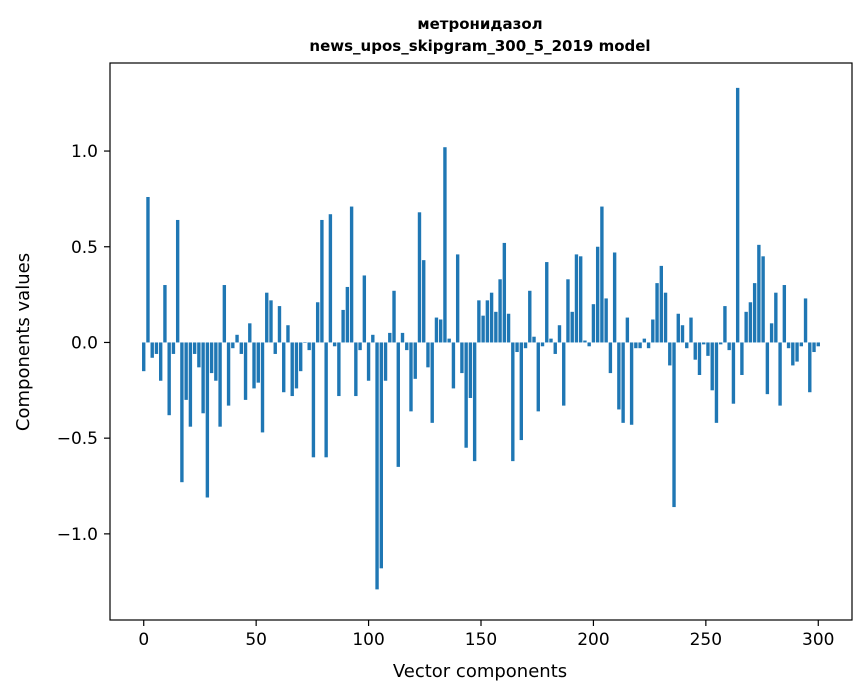 Image resolution: width=867 pixels, height=696 pixels. I want to click on y-tick-label: −0.5, so click(77, 439).